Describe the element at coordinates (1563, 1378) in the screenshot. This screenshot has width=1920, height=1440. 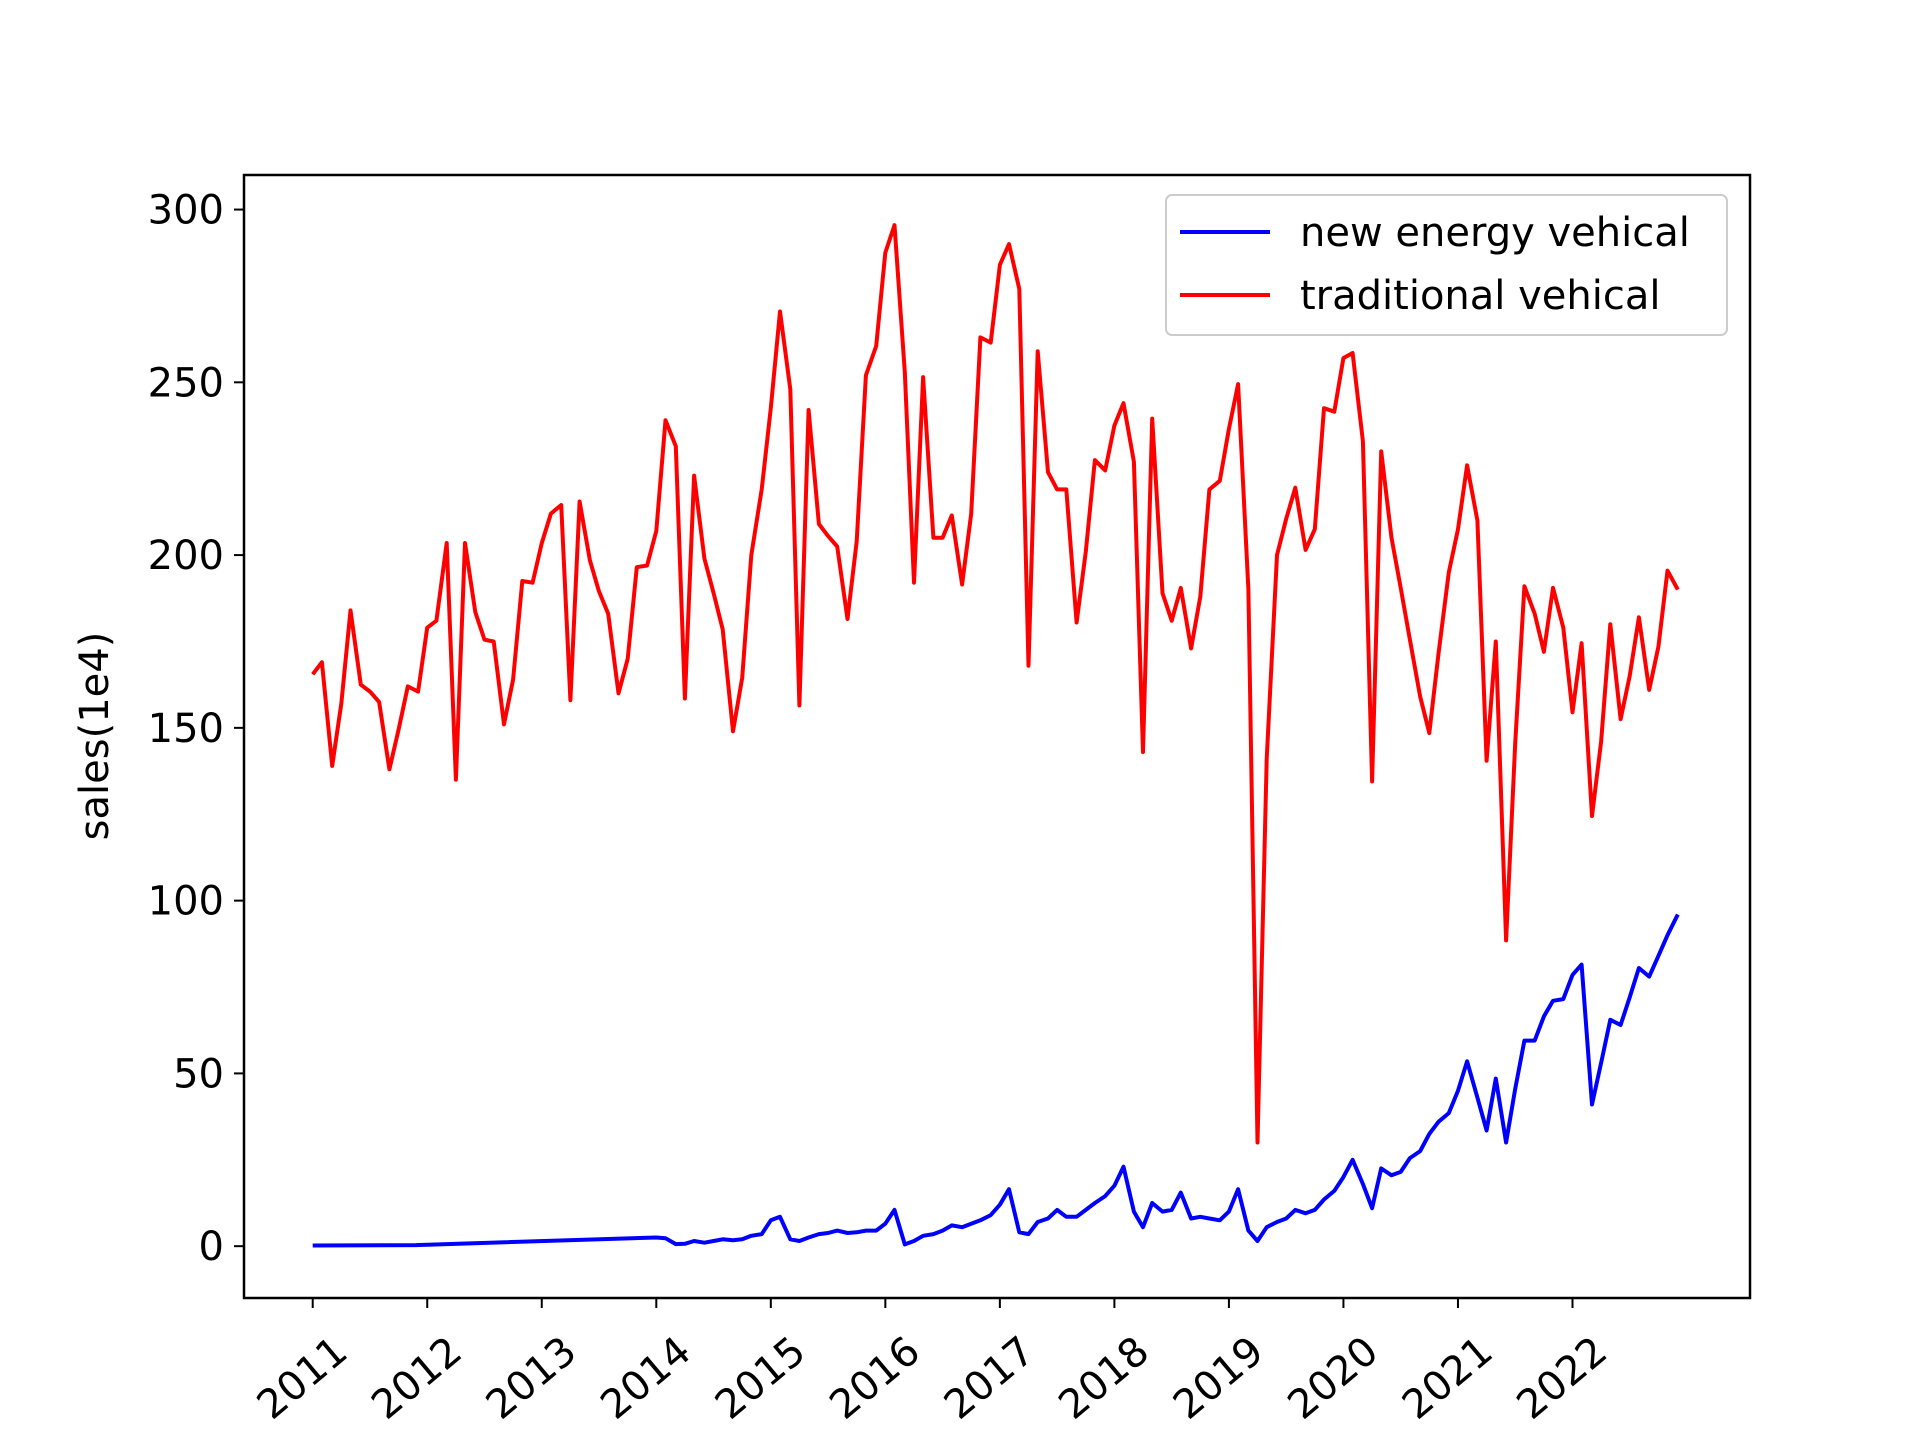
I see `x-tick-label: 2022` at that location.